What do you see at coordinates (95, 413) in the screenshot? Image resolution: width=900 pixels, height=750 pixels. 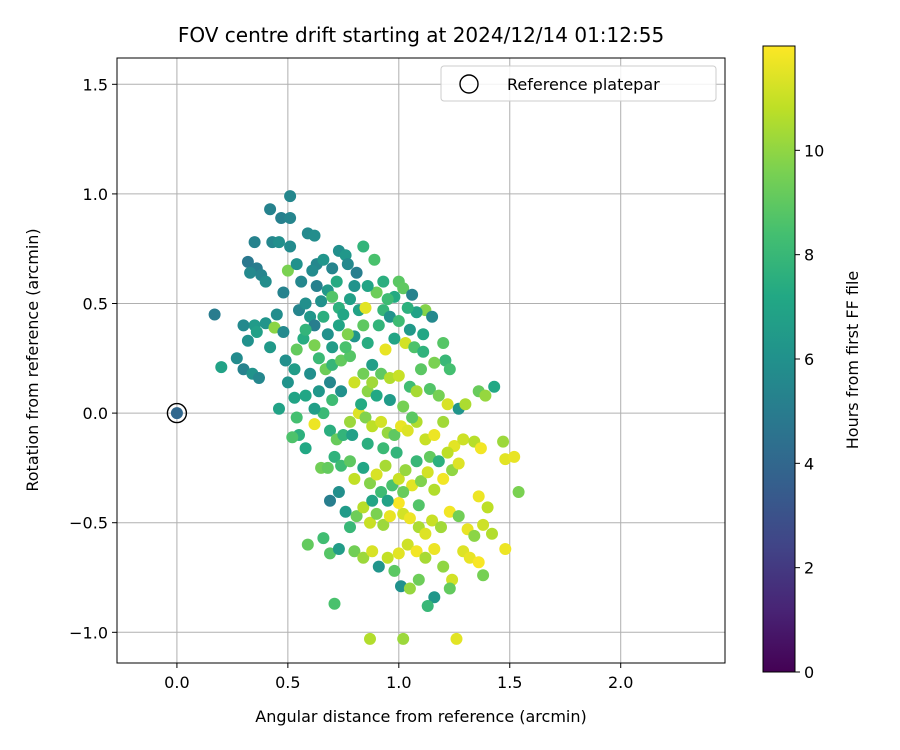 I see `y-tick-label: 0.0` at bounding box center [95, 413].